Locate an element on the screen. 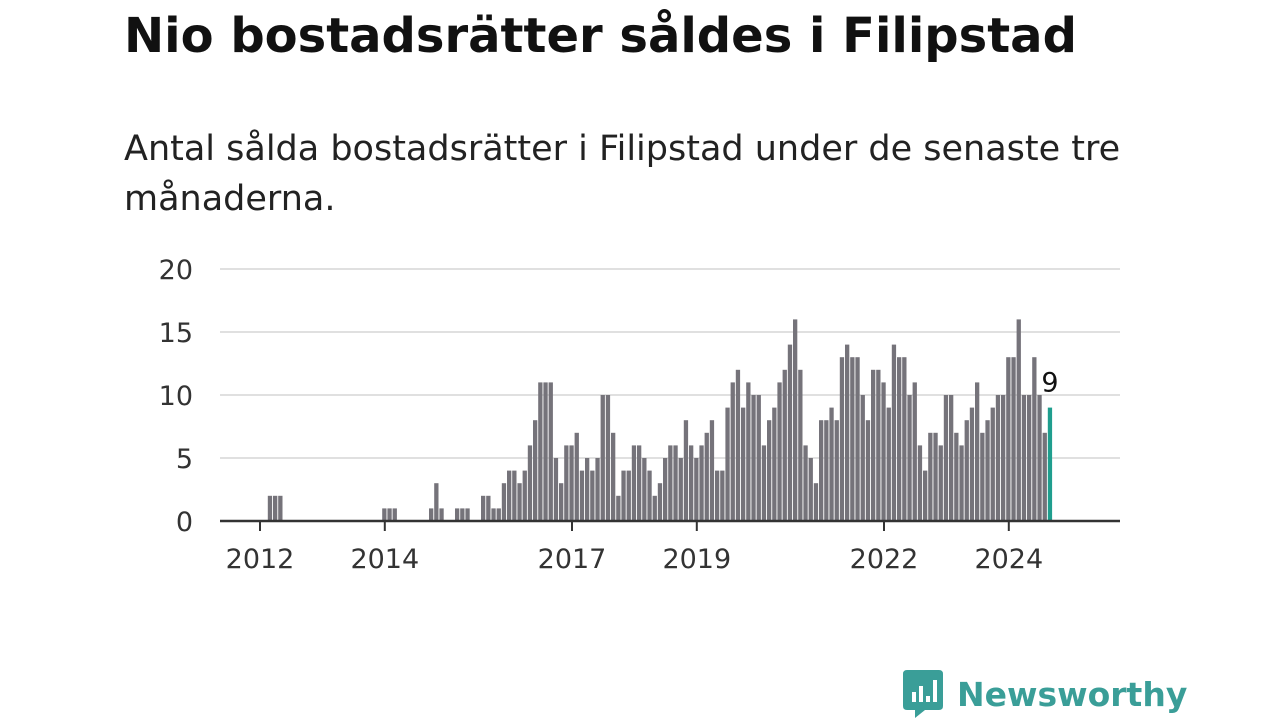 This screenshot has height=720, width=1280. y-tick-label: 20 is located at coordinates (176, 270).